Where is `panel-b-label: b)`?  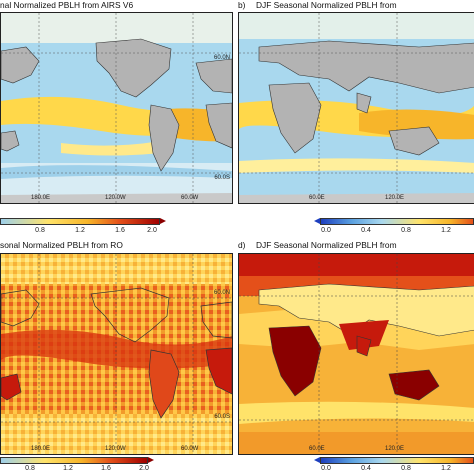
panel-b-label: b) is located at coordinates (242, 5).